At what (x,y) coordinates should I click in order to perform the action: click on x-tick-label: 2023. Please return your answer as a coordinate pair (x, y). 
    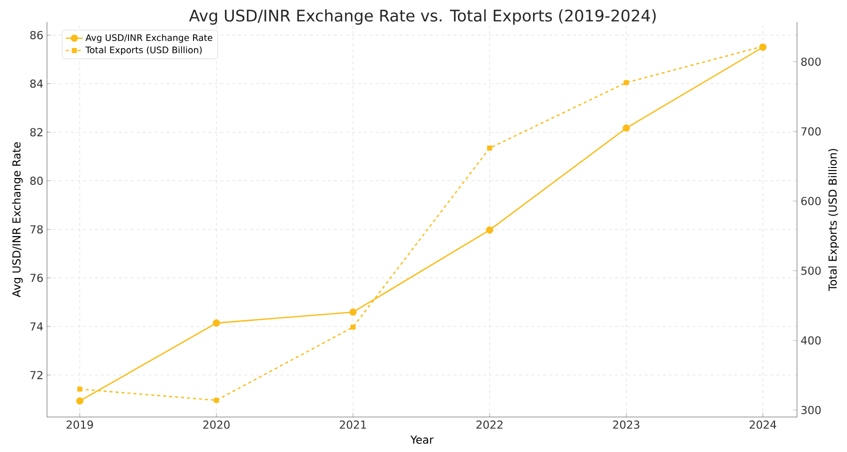
    Looking at the image, I should click on (626, 424).